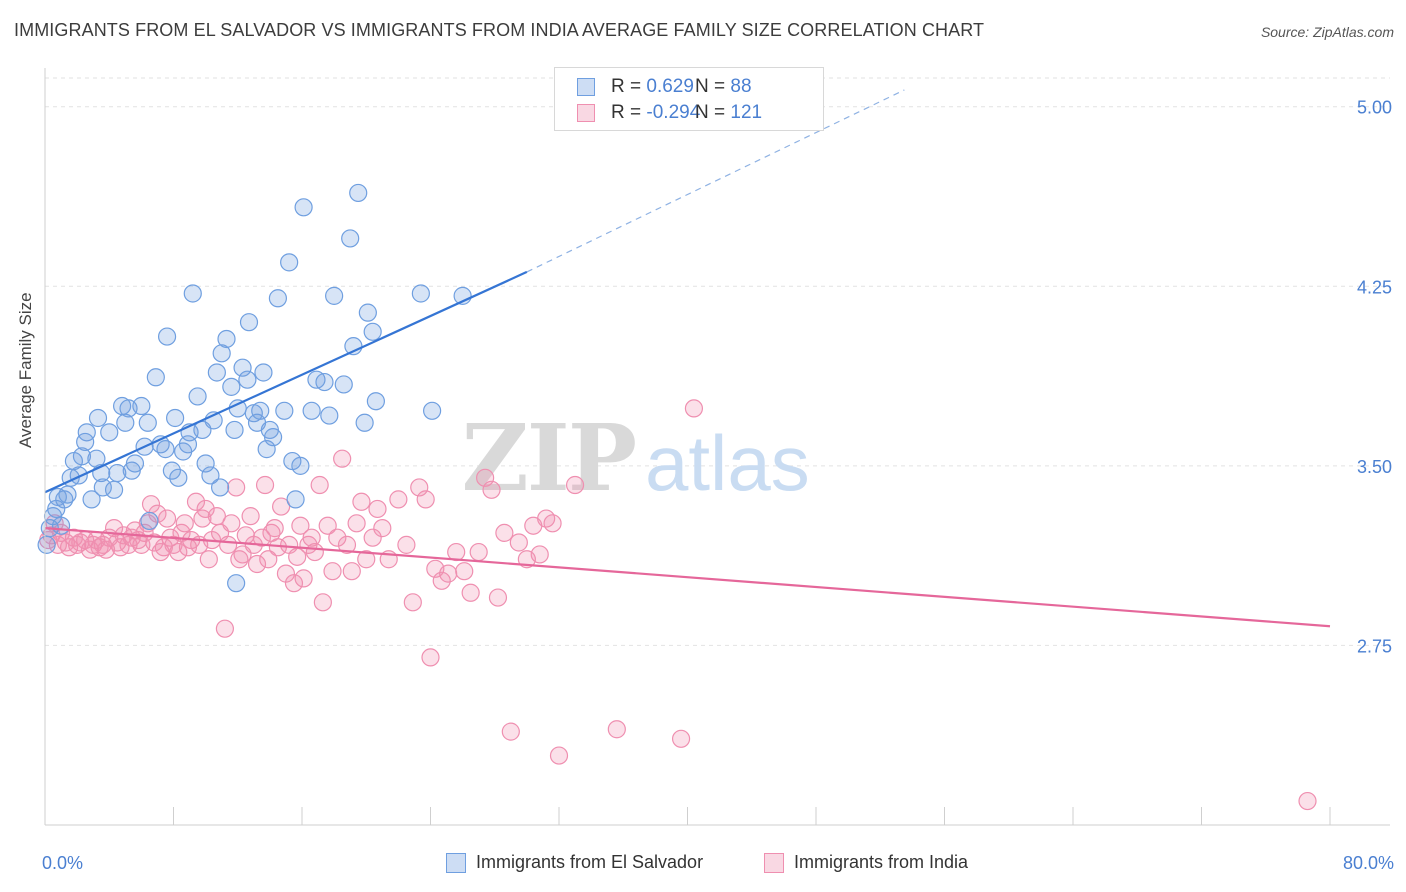  I want to click on legend-row-india: R = -0.294 N = 121, so click(669, 113).